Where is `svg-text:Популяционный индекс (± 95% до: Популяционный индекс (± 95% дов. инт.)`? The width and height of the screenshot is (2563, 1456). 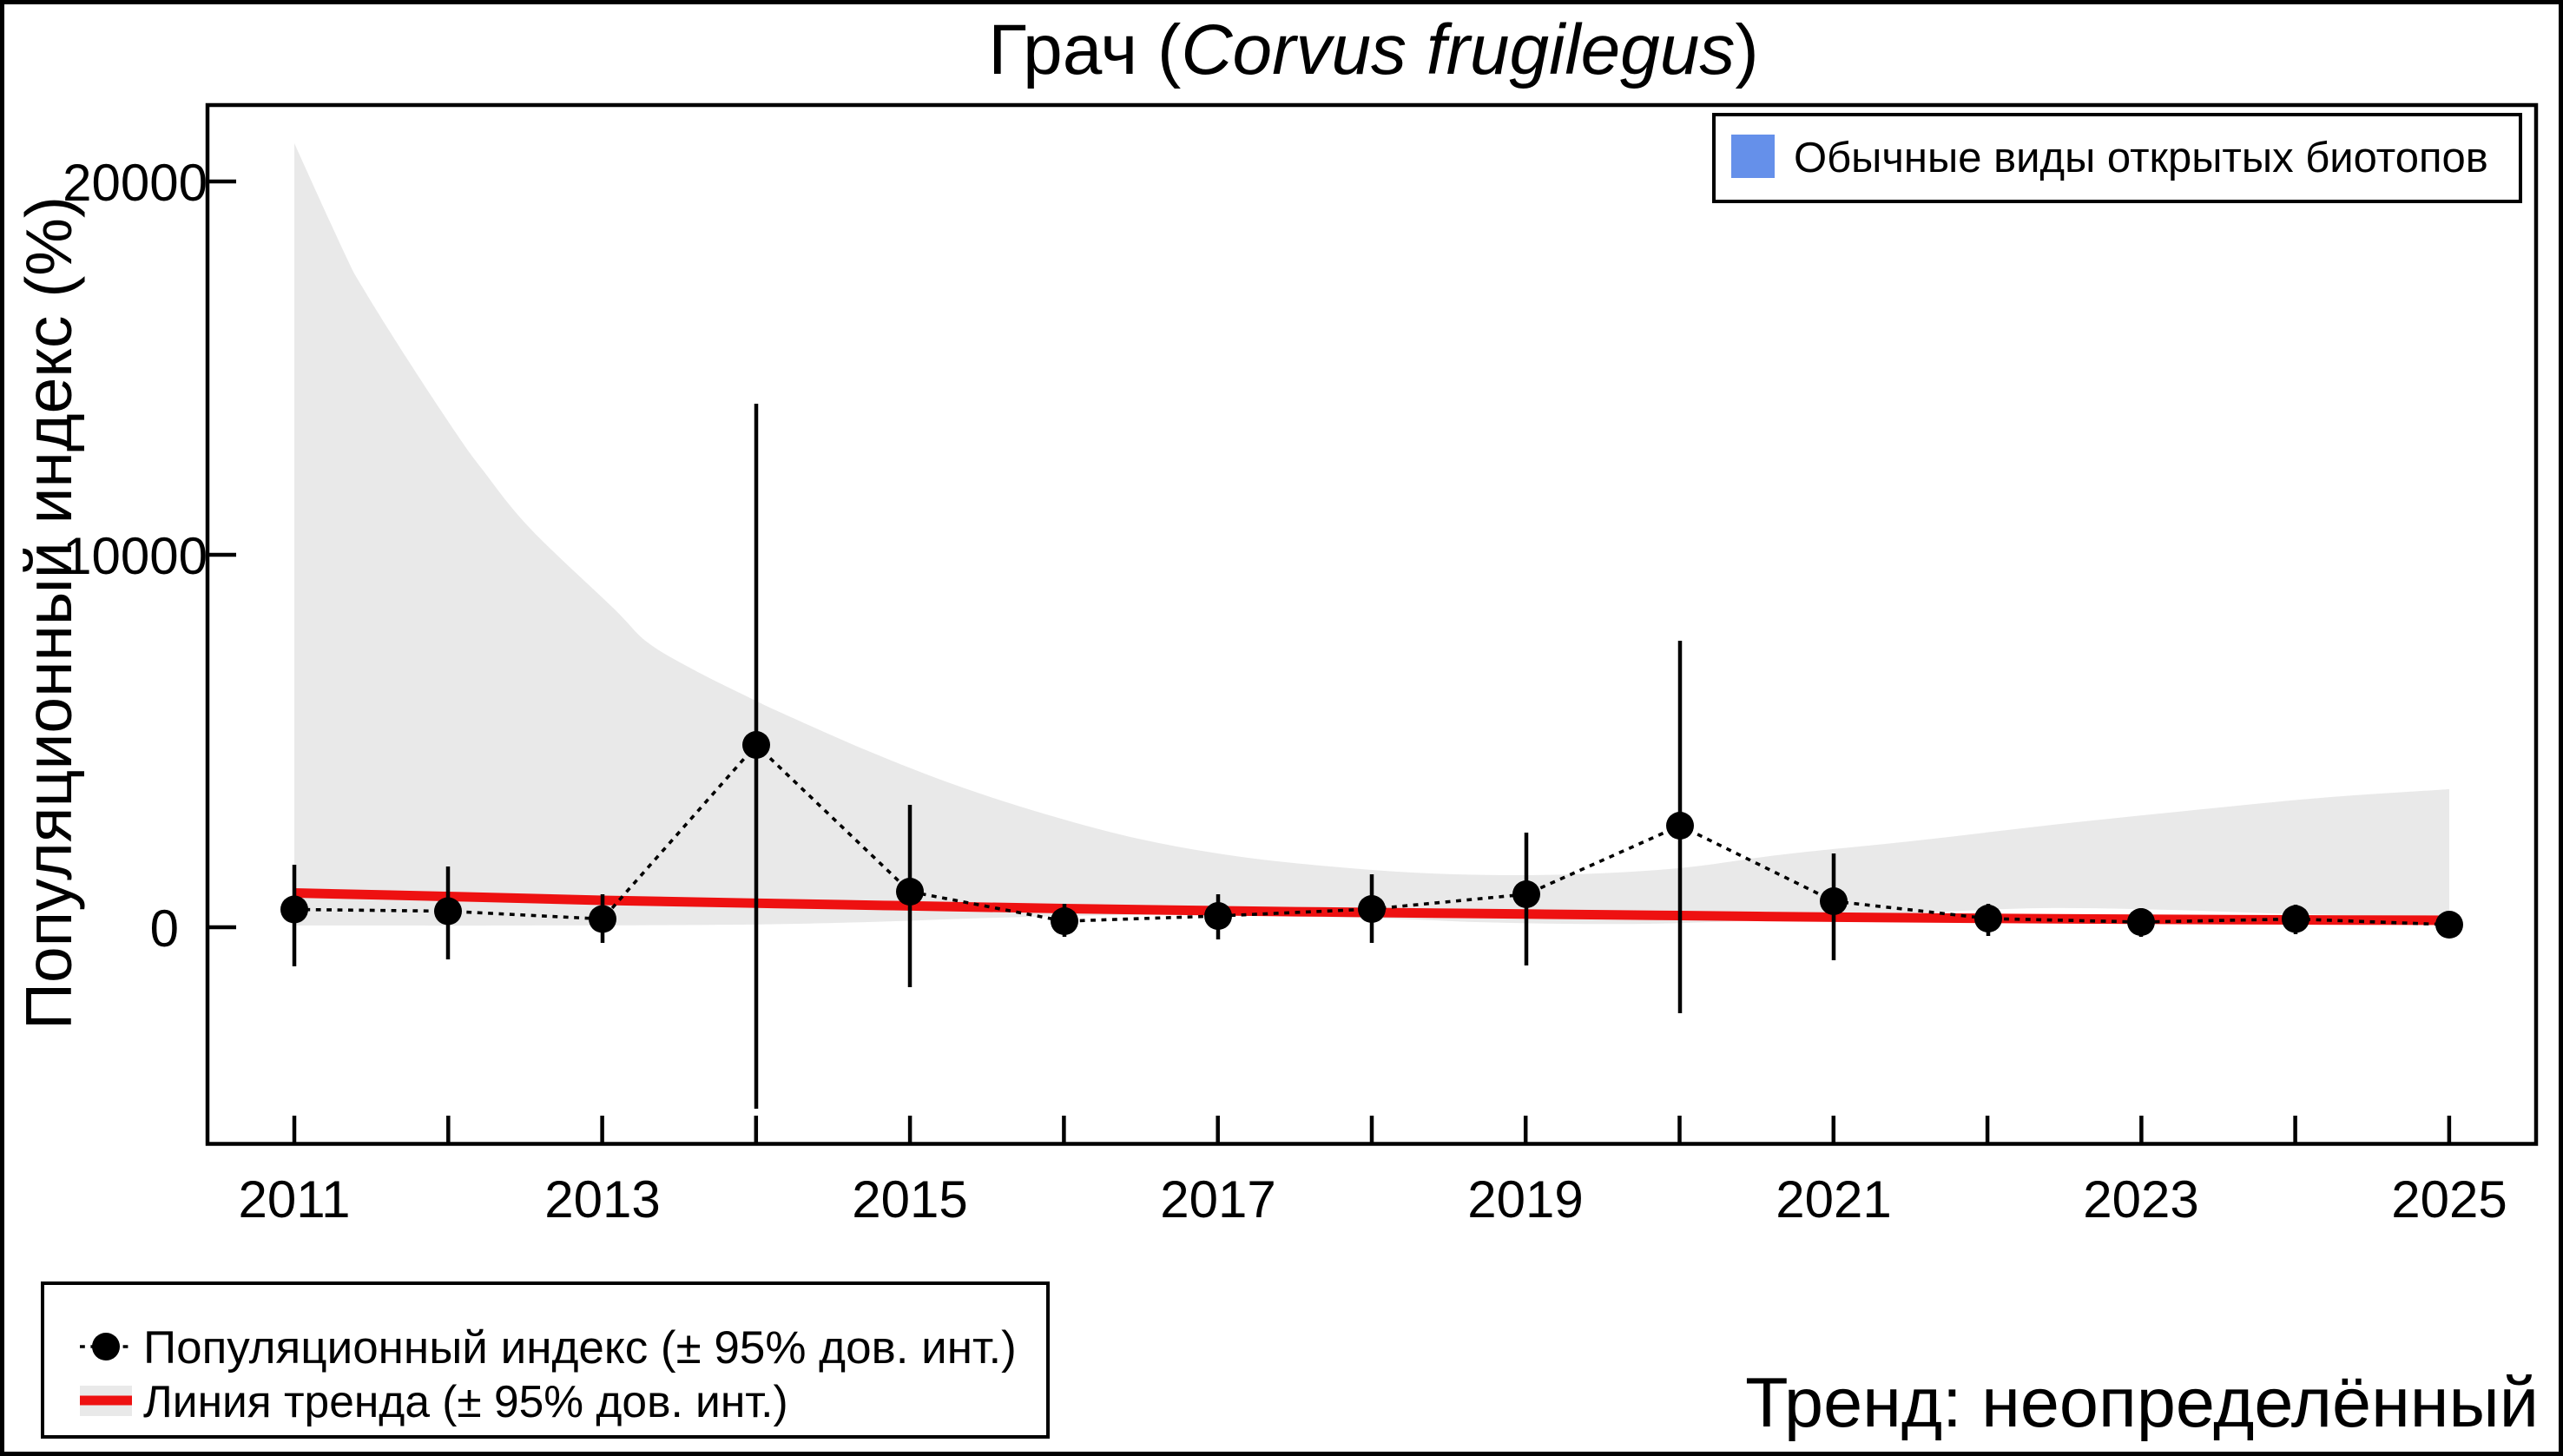 svg-text:Популяционный индекс (± 95% до: Популяционный индекс (± 95% дов. инт.) is located at coordinates (580, 1348).